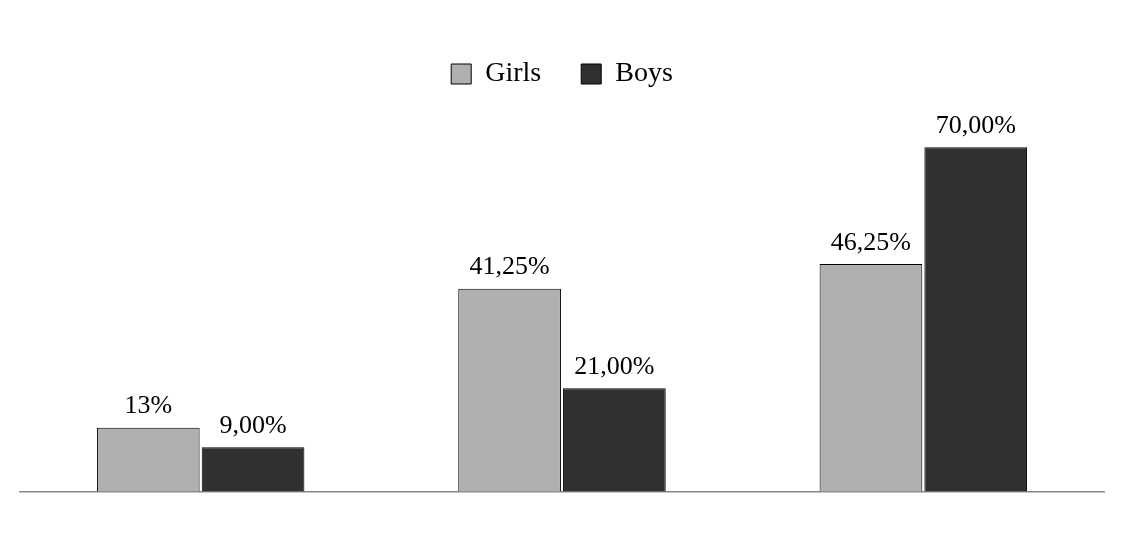 The height and width of the screenshot is (534, 1124). I want to click on data-label: 41,25%, so click(509, 266).